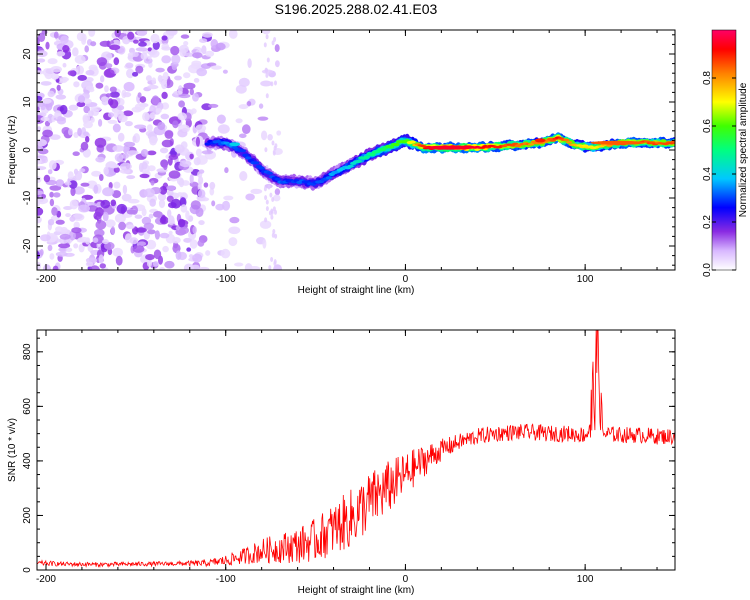  I want to click on colorbar-tick-label: 0.6, so click(707, 126).